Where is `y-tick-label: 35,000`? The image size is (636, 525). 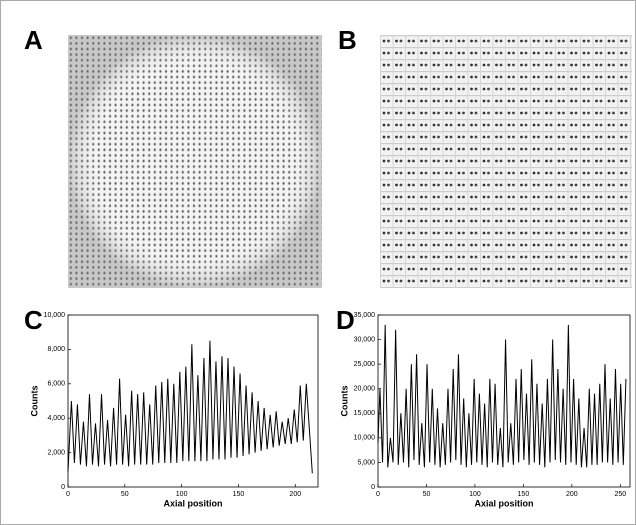 y-tick-label: 35,000 is located at coordinates (365, 315).